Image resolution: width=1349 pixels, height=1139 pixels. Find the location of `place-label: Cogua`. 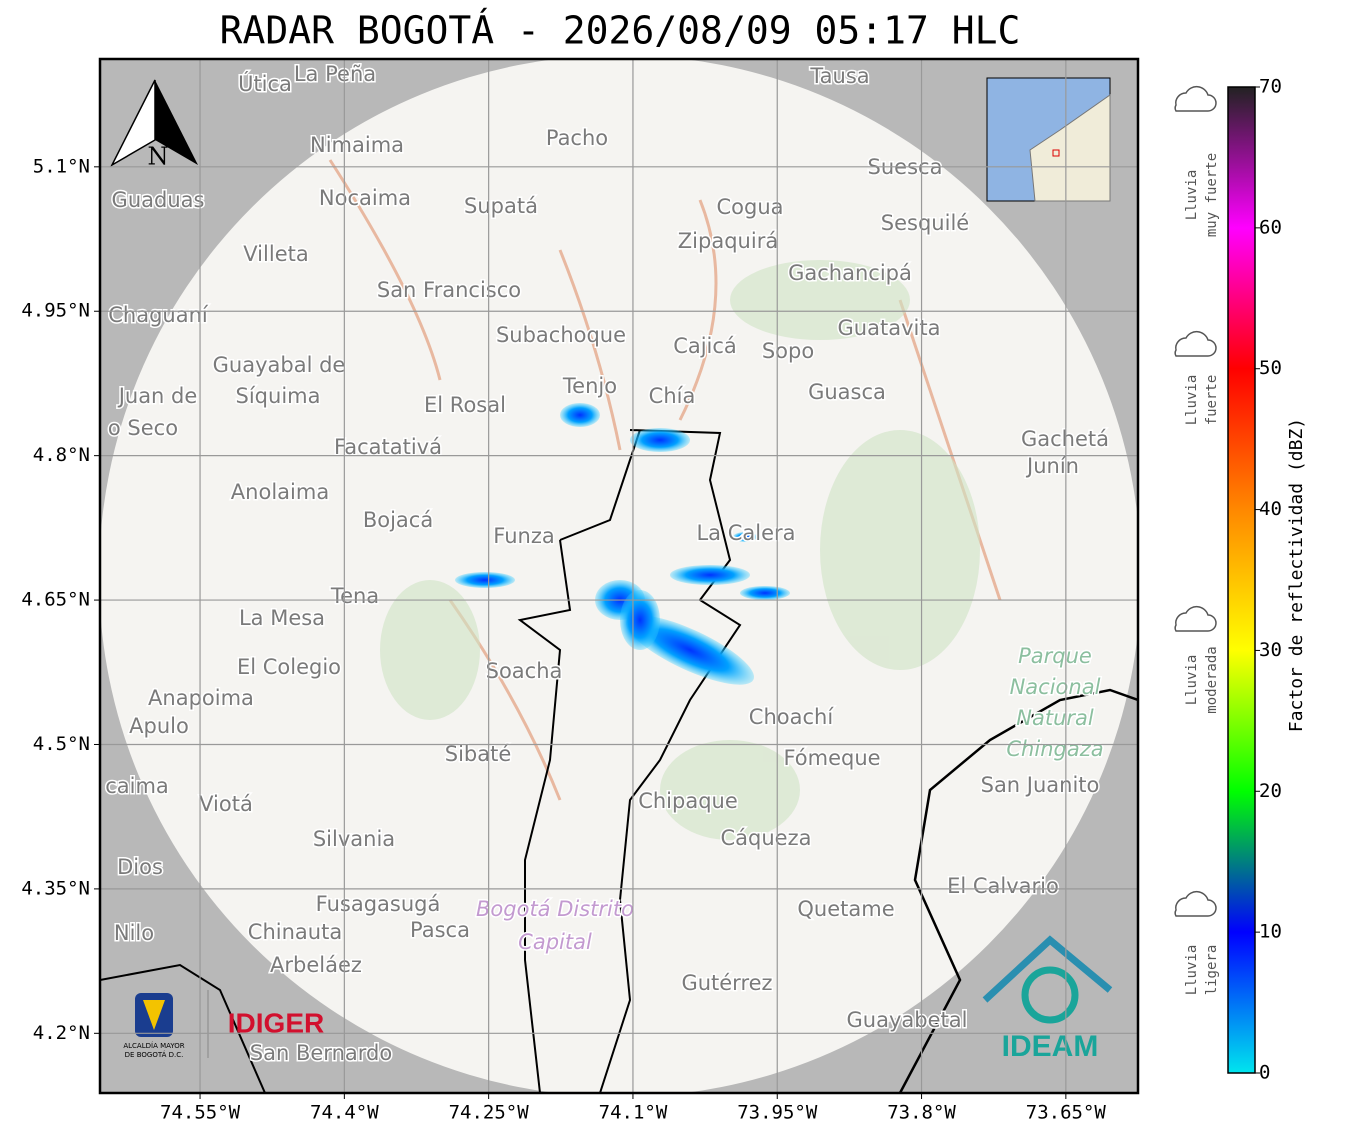

place-label: Cogua is located at coordinates (749, 207).